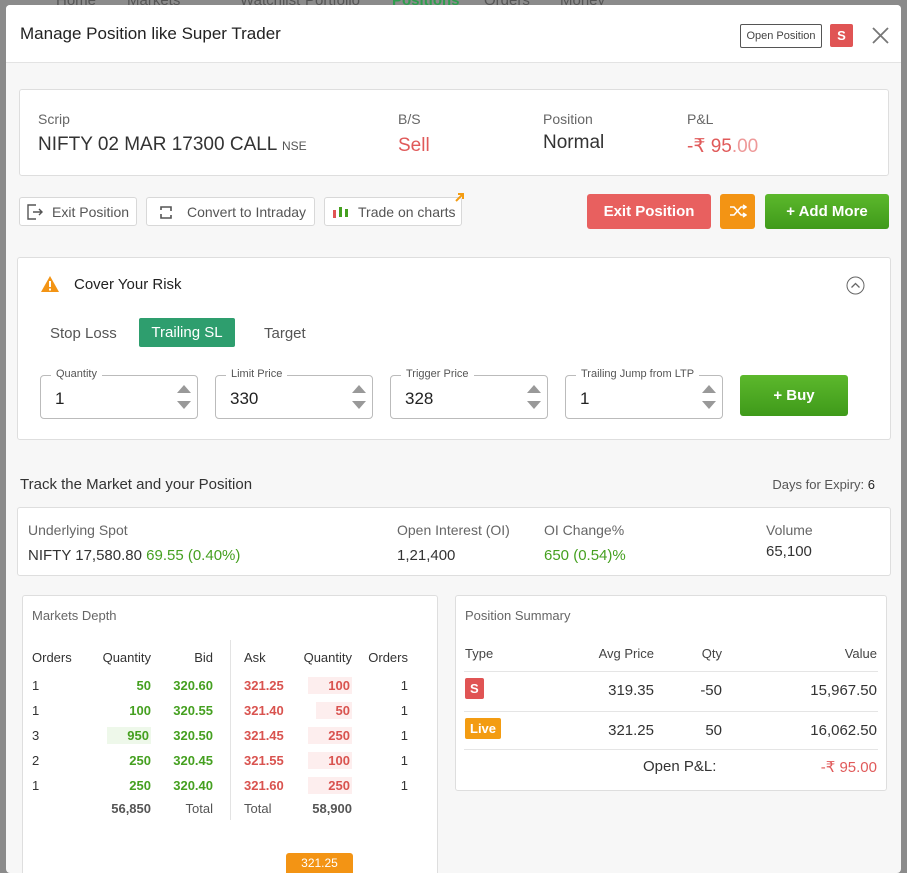 This screenshot has width=907, height=873. Describe the element at coordinates (187, 332) in the screenshot. I see `tab-active: Trailing SL` at that location.